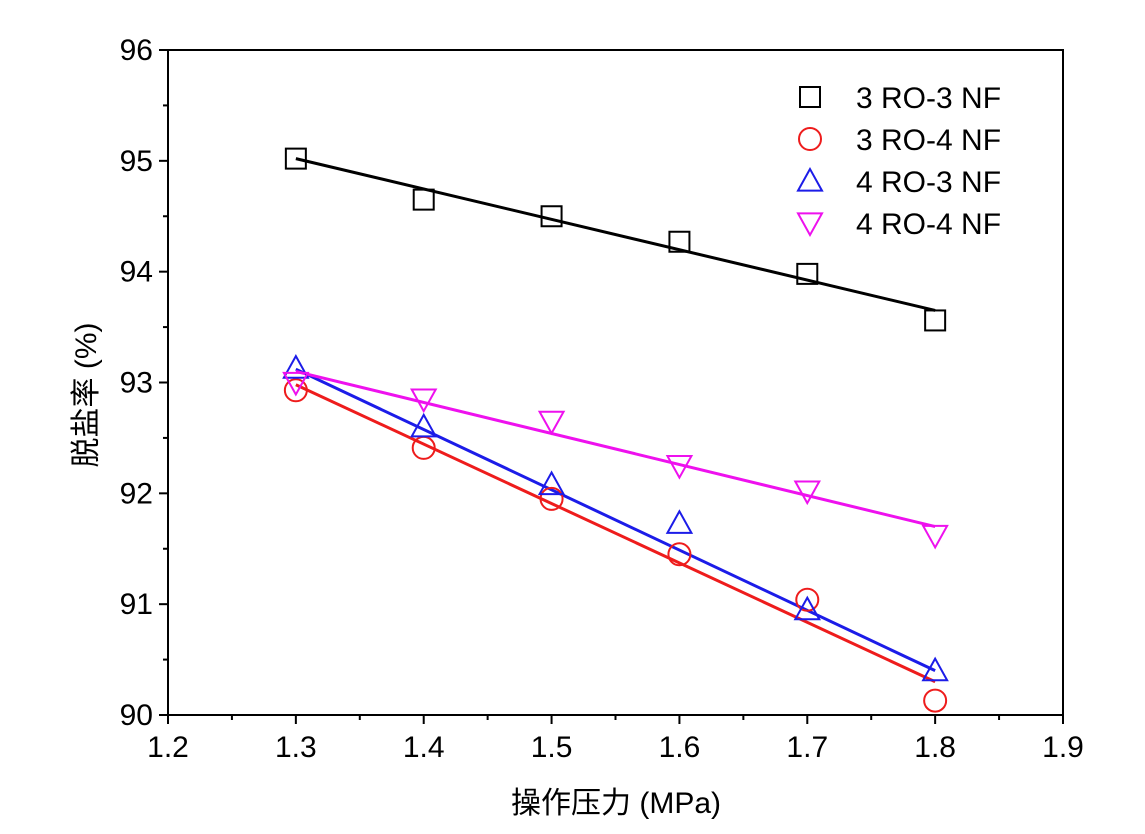 This screenshot has height=834, width=1145. I want to click on y-tick-label: 95, so click(136, 161).